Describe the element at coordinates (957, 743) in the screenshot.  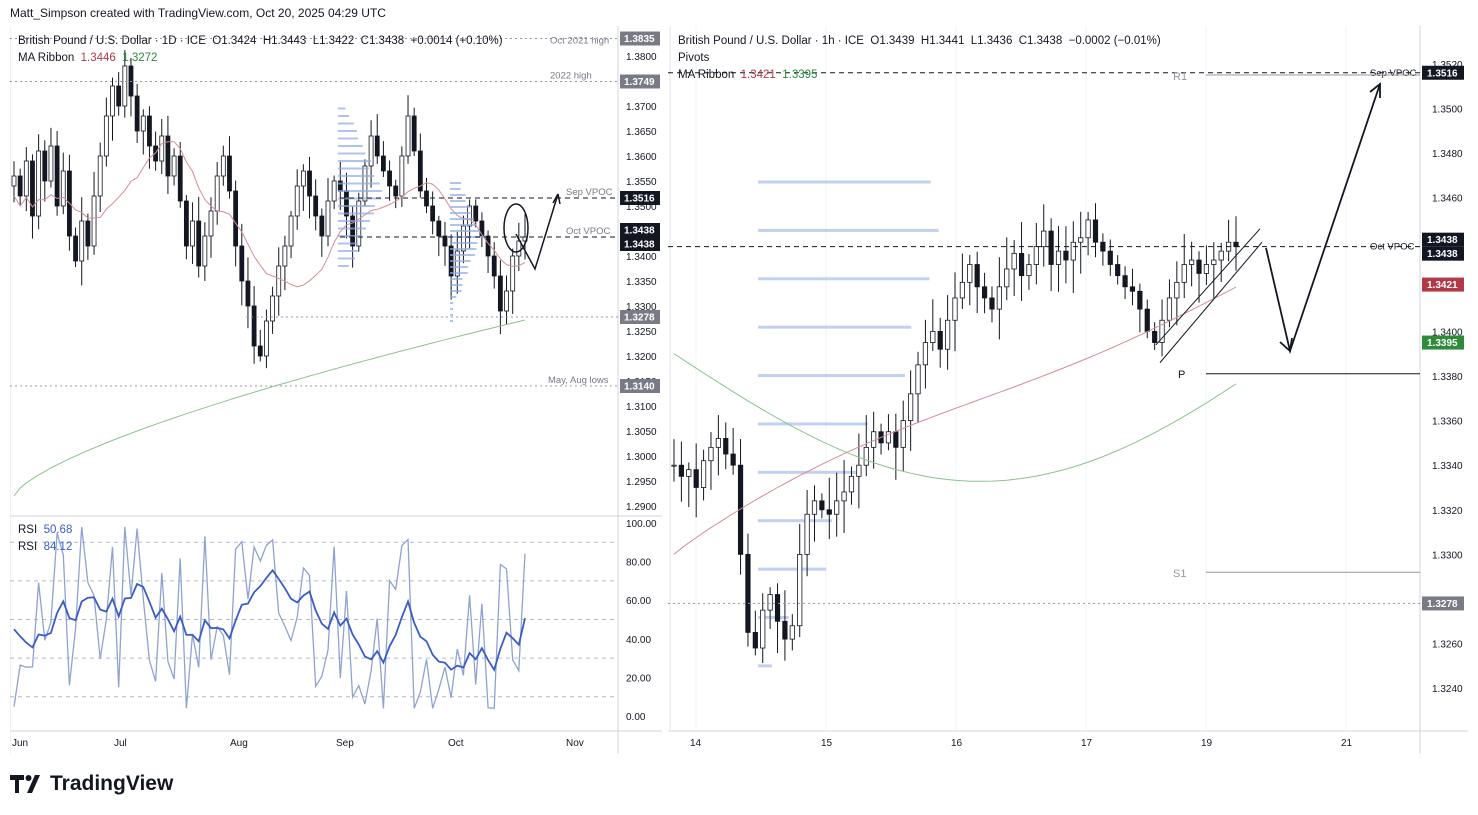
I see `time-tick-label: 16` at that location.